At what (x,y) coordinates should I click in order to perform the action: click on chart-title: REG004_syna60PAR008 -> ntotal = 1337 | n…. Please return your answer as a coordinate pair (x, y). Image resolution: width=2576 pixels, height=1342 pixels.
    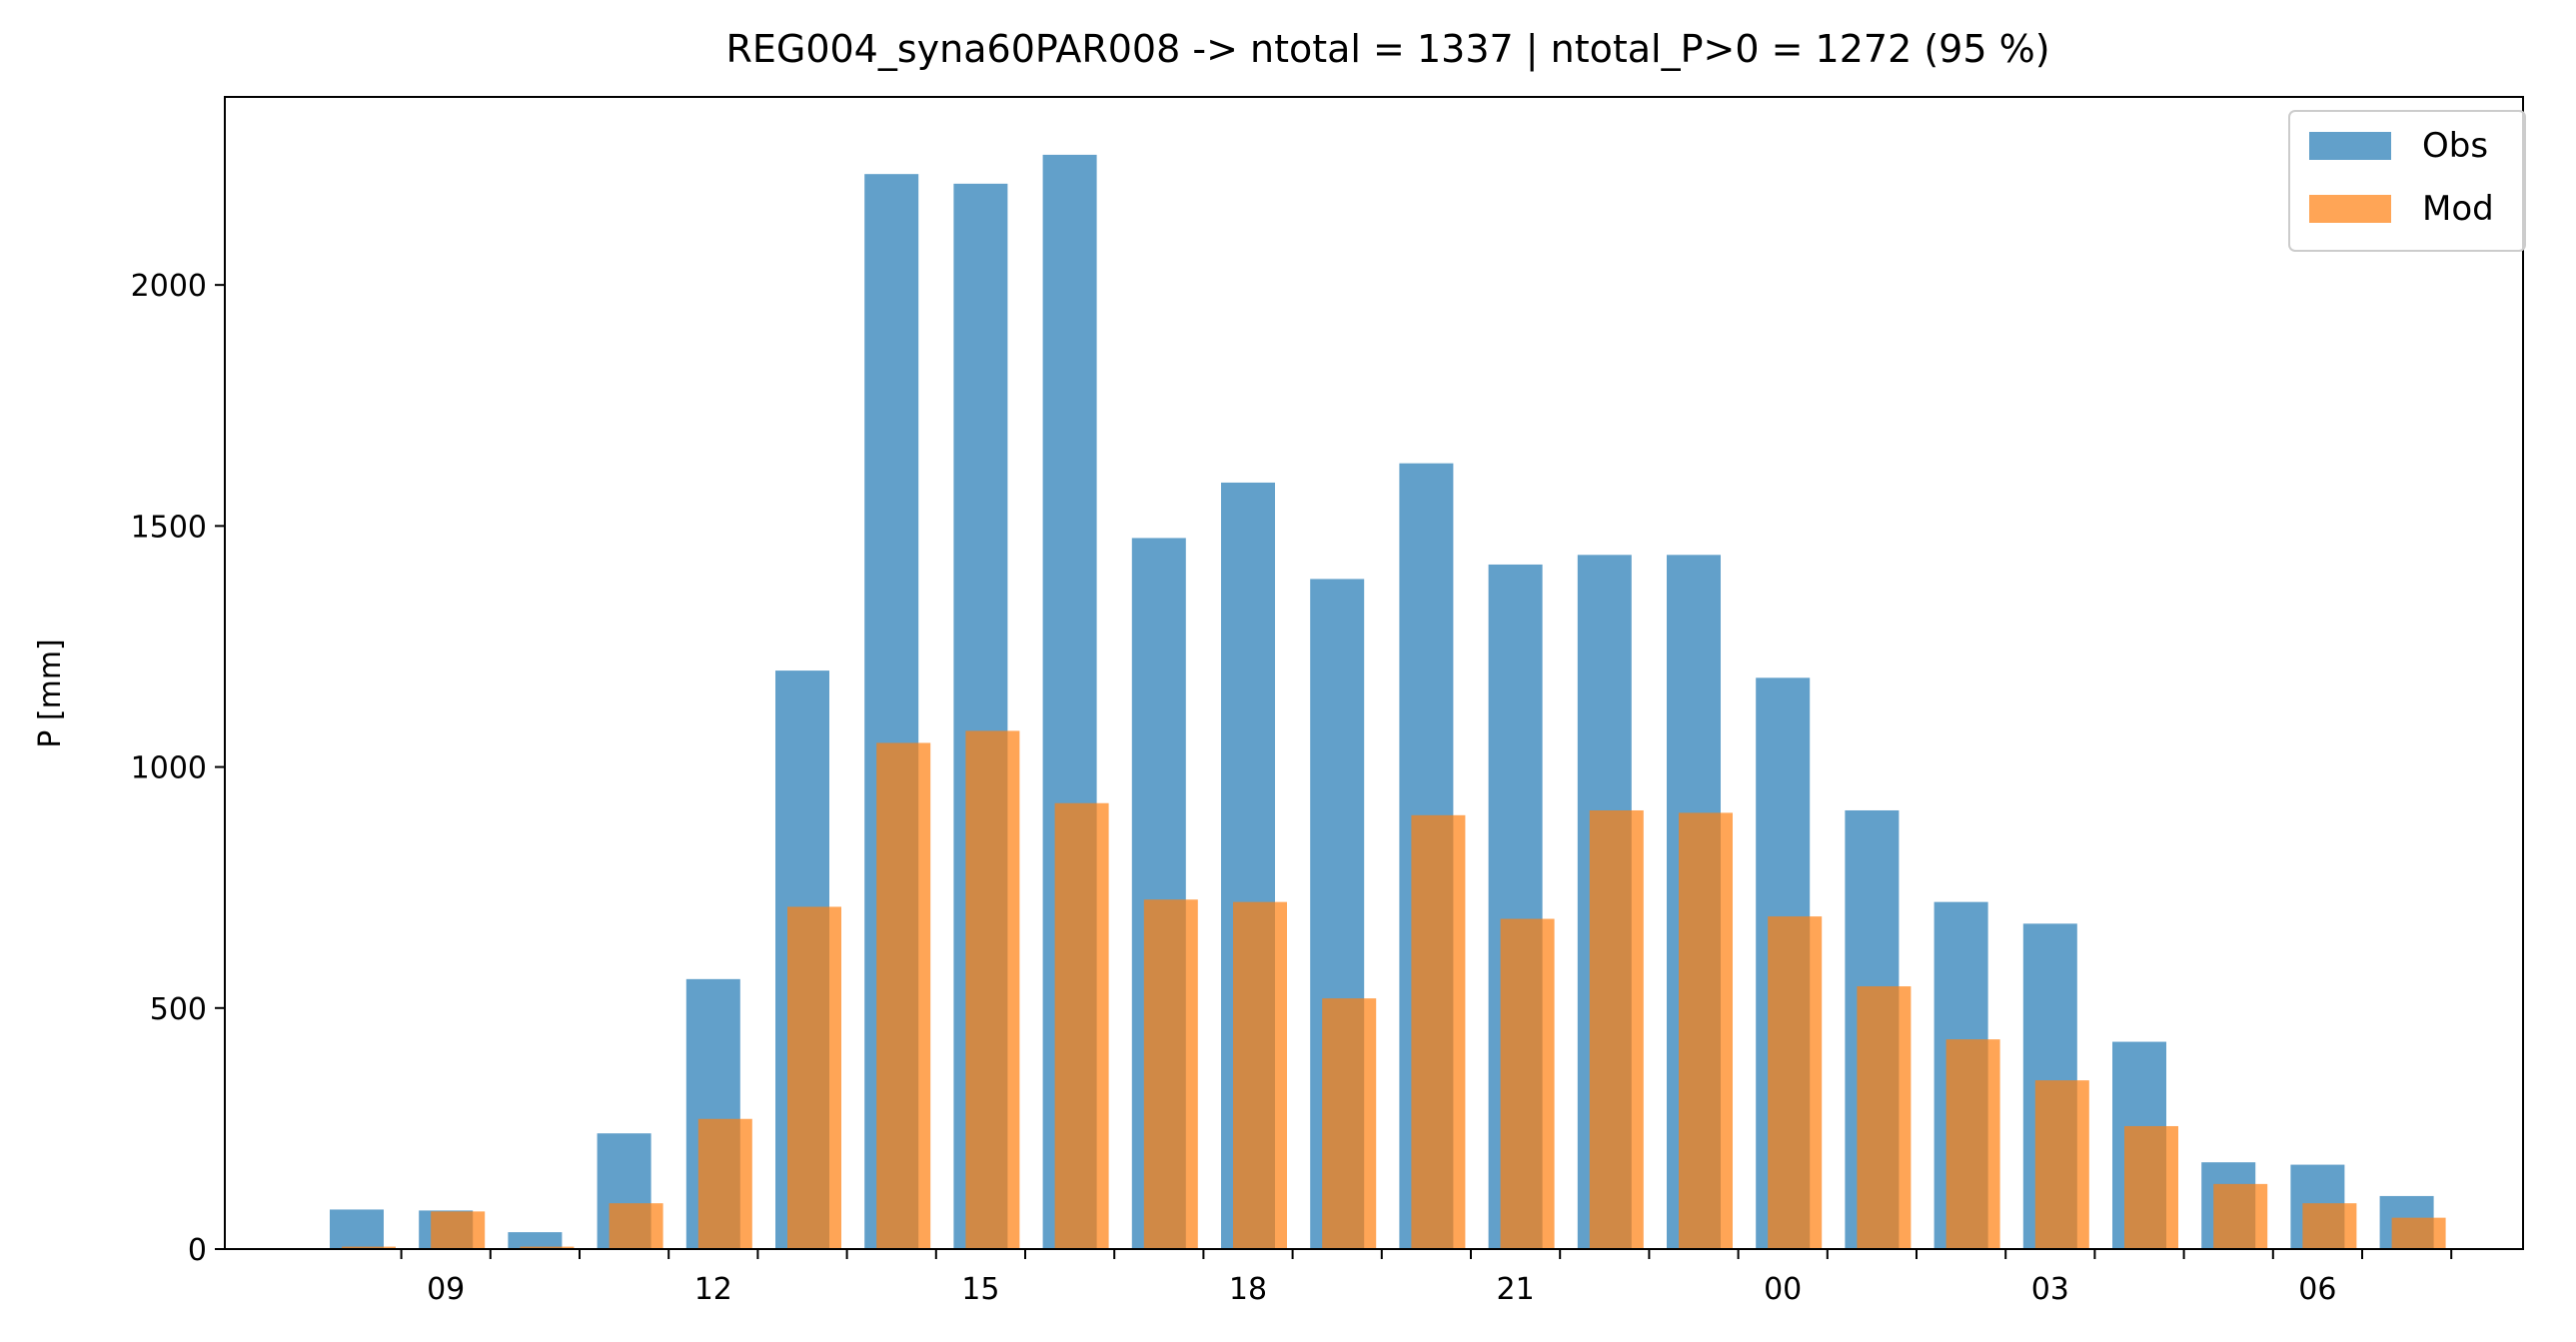
    Looking at the image, I should click on (1387, 49).